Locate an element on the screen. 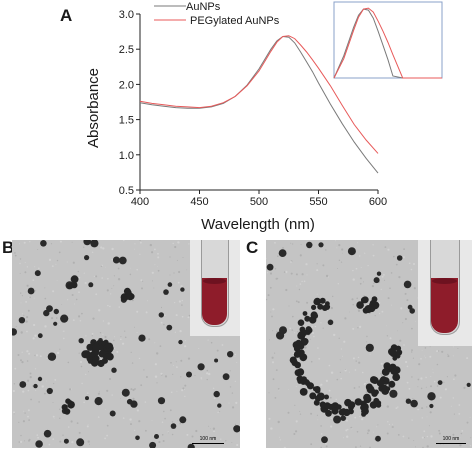 This screenshot has width=474, height=450. scale-bar-c-line is located at coordinates (451, 443).